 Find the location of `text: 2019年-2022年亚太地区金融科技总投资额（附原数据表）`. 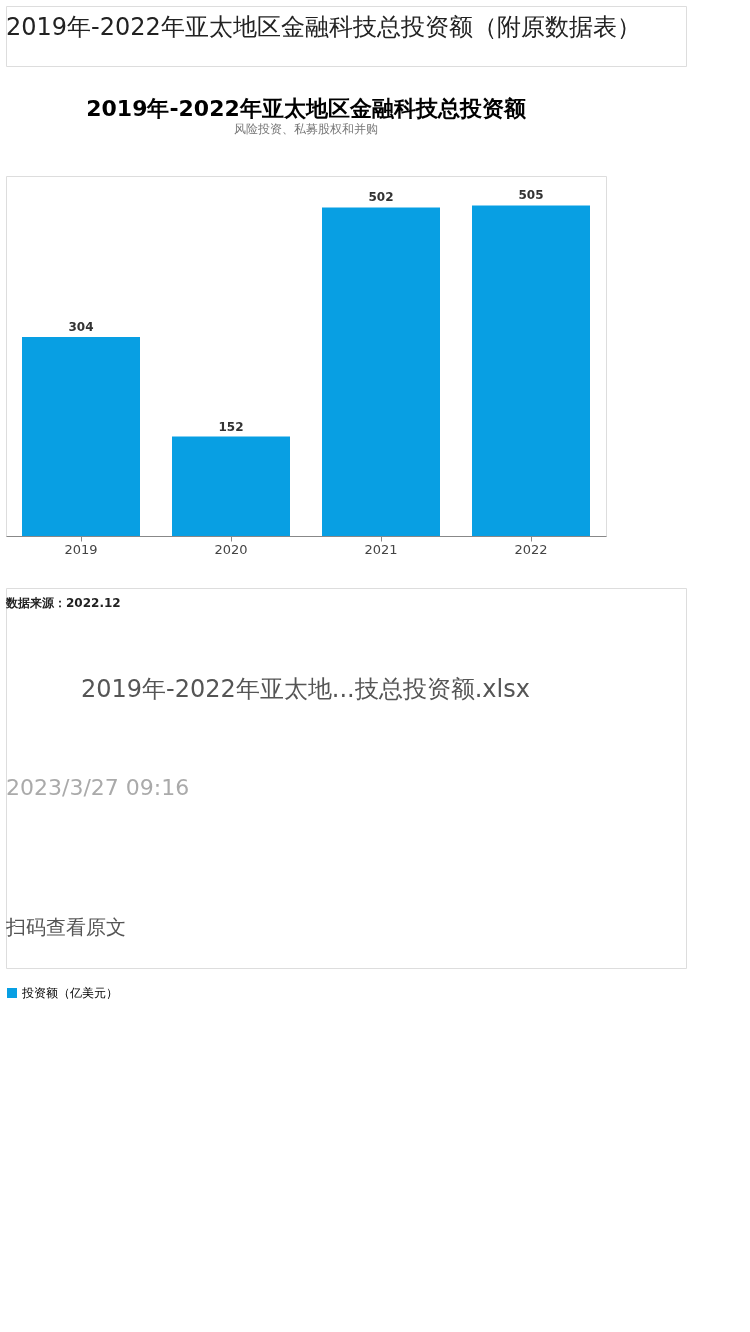

text: 2019年-2022年亚太地区金融科技总投资额（附原数据表） is located at coordinates (323, 27).